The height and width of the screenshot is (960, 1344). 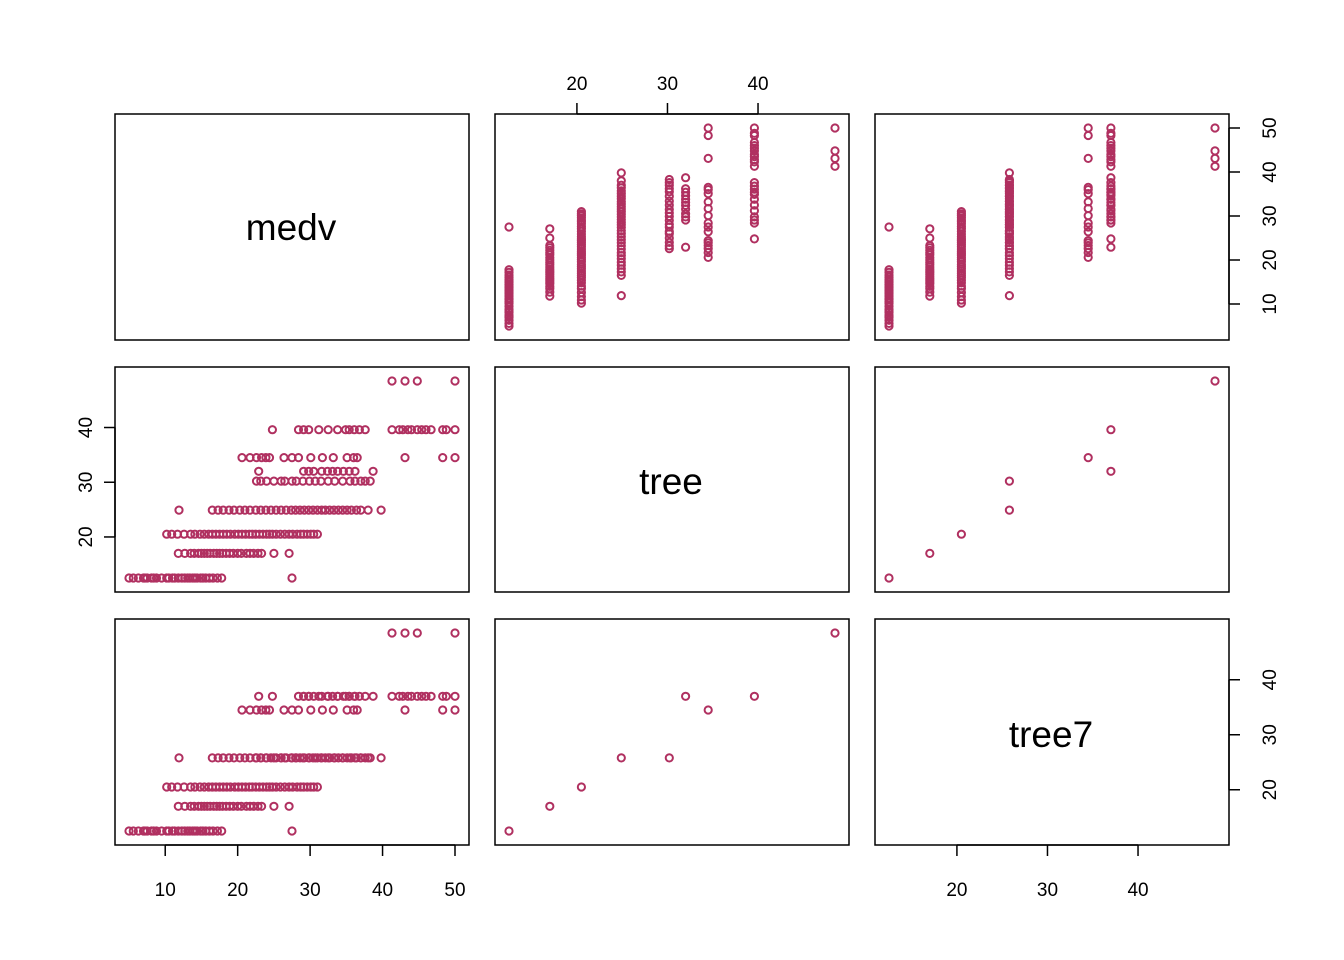 I want to click on x-tick-label-medv: 20, so click(x=237, y=890).